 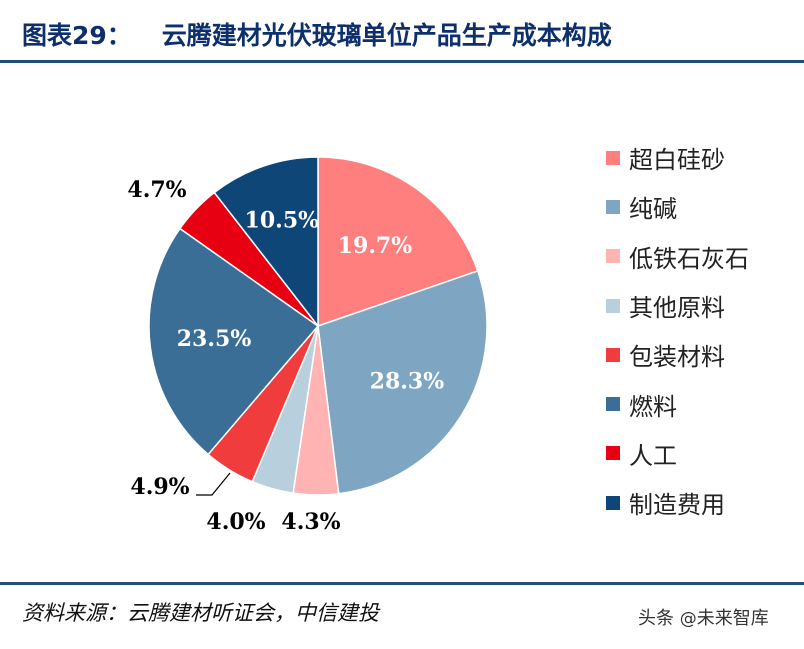 I want to click on figure-number: 图表29：, so click(x=77, y=35).